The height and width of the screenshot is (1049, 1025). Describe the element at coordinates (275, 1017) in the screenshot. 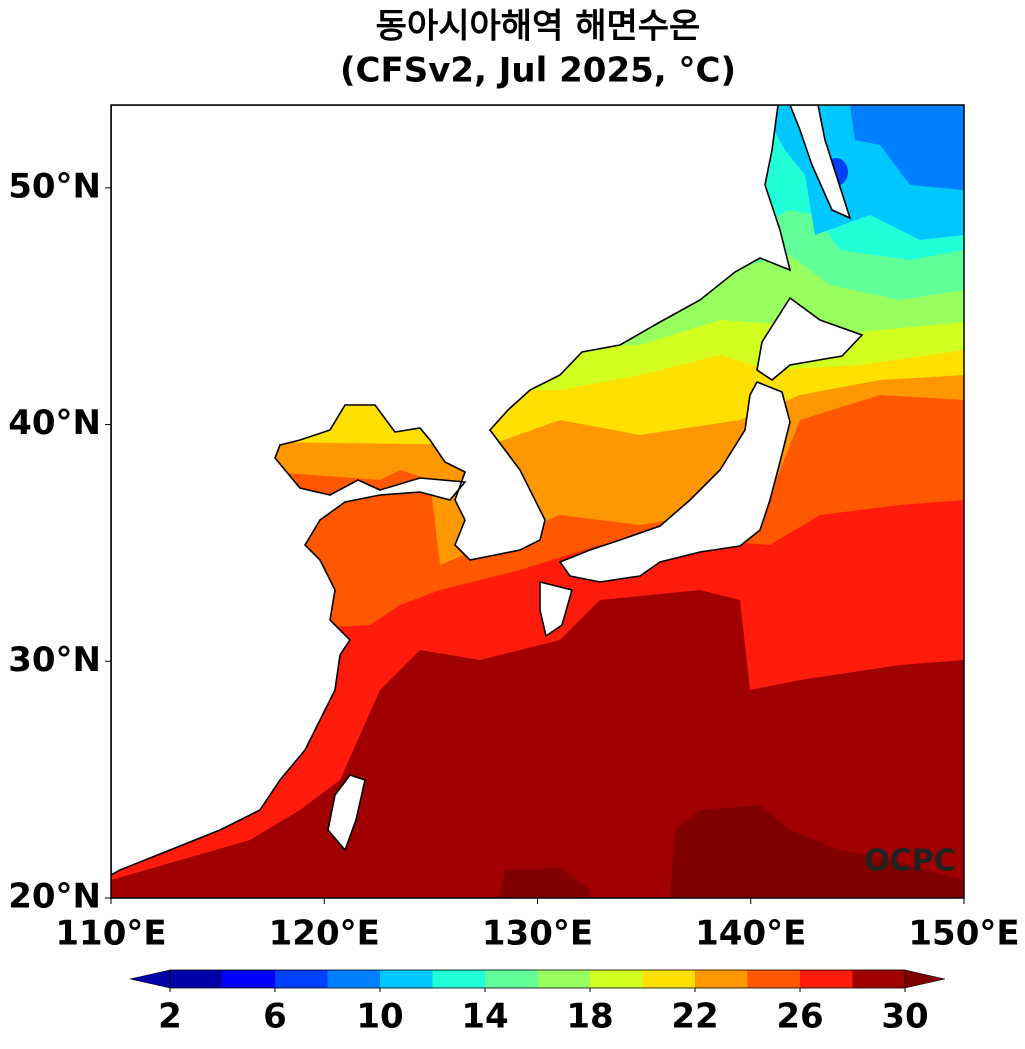

I see `colorbar-tick-label: 6` at that location.